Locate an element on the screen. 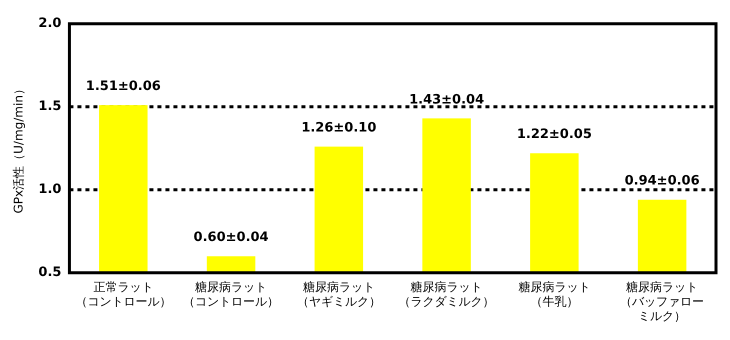 This screenshot has width=730, height=340. data-label: 1.26±0.10 is located at coordinates (338, 128).